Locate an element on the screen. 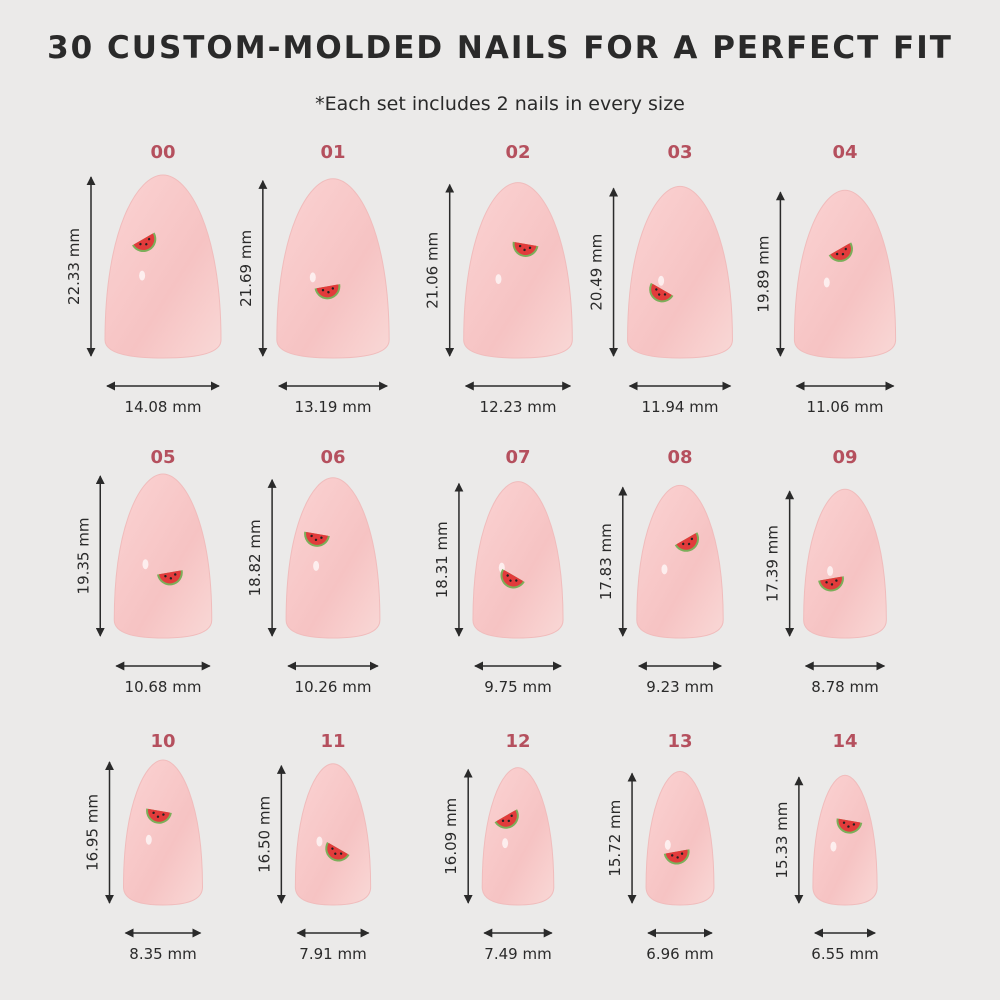 The width and height of the screenshot is (1000, 1000). size-label: 14 is located at coordinates (844, 741).